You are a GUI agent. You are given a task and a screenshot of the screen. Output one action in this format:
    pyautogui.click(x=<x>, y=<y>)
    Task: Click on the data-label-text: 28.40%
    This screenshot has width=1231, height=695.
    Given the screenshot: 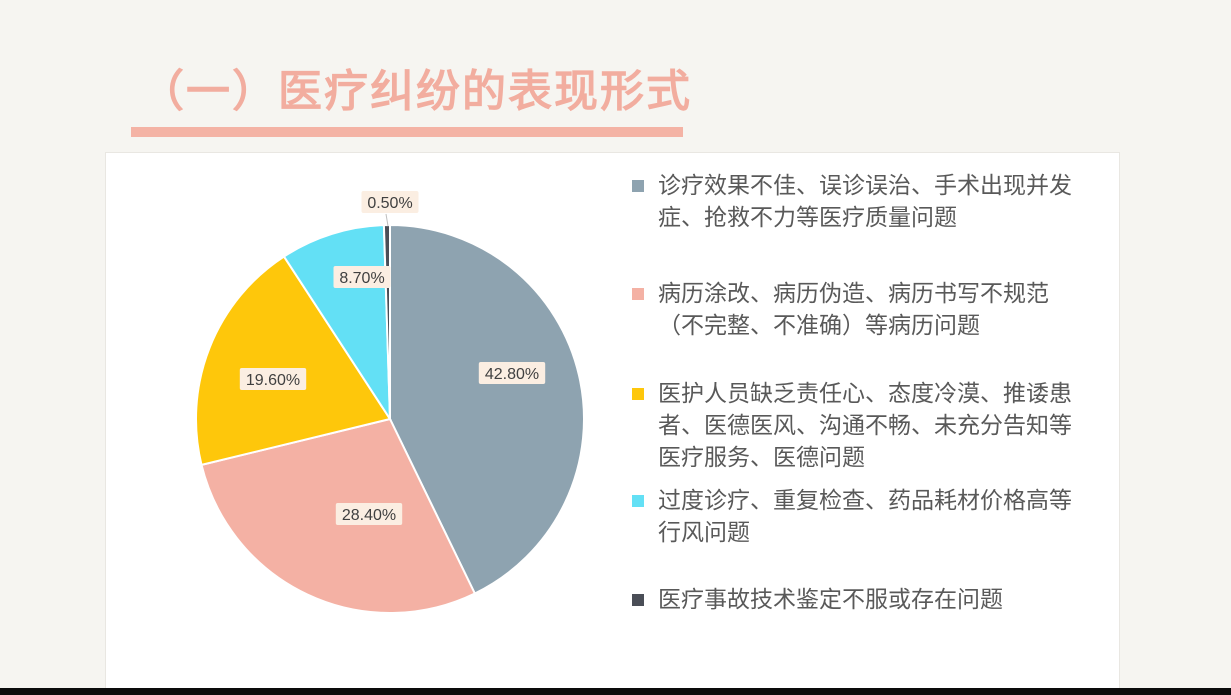 What is the action you would take?
    pyautogui.click(x=369, y=515)
    